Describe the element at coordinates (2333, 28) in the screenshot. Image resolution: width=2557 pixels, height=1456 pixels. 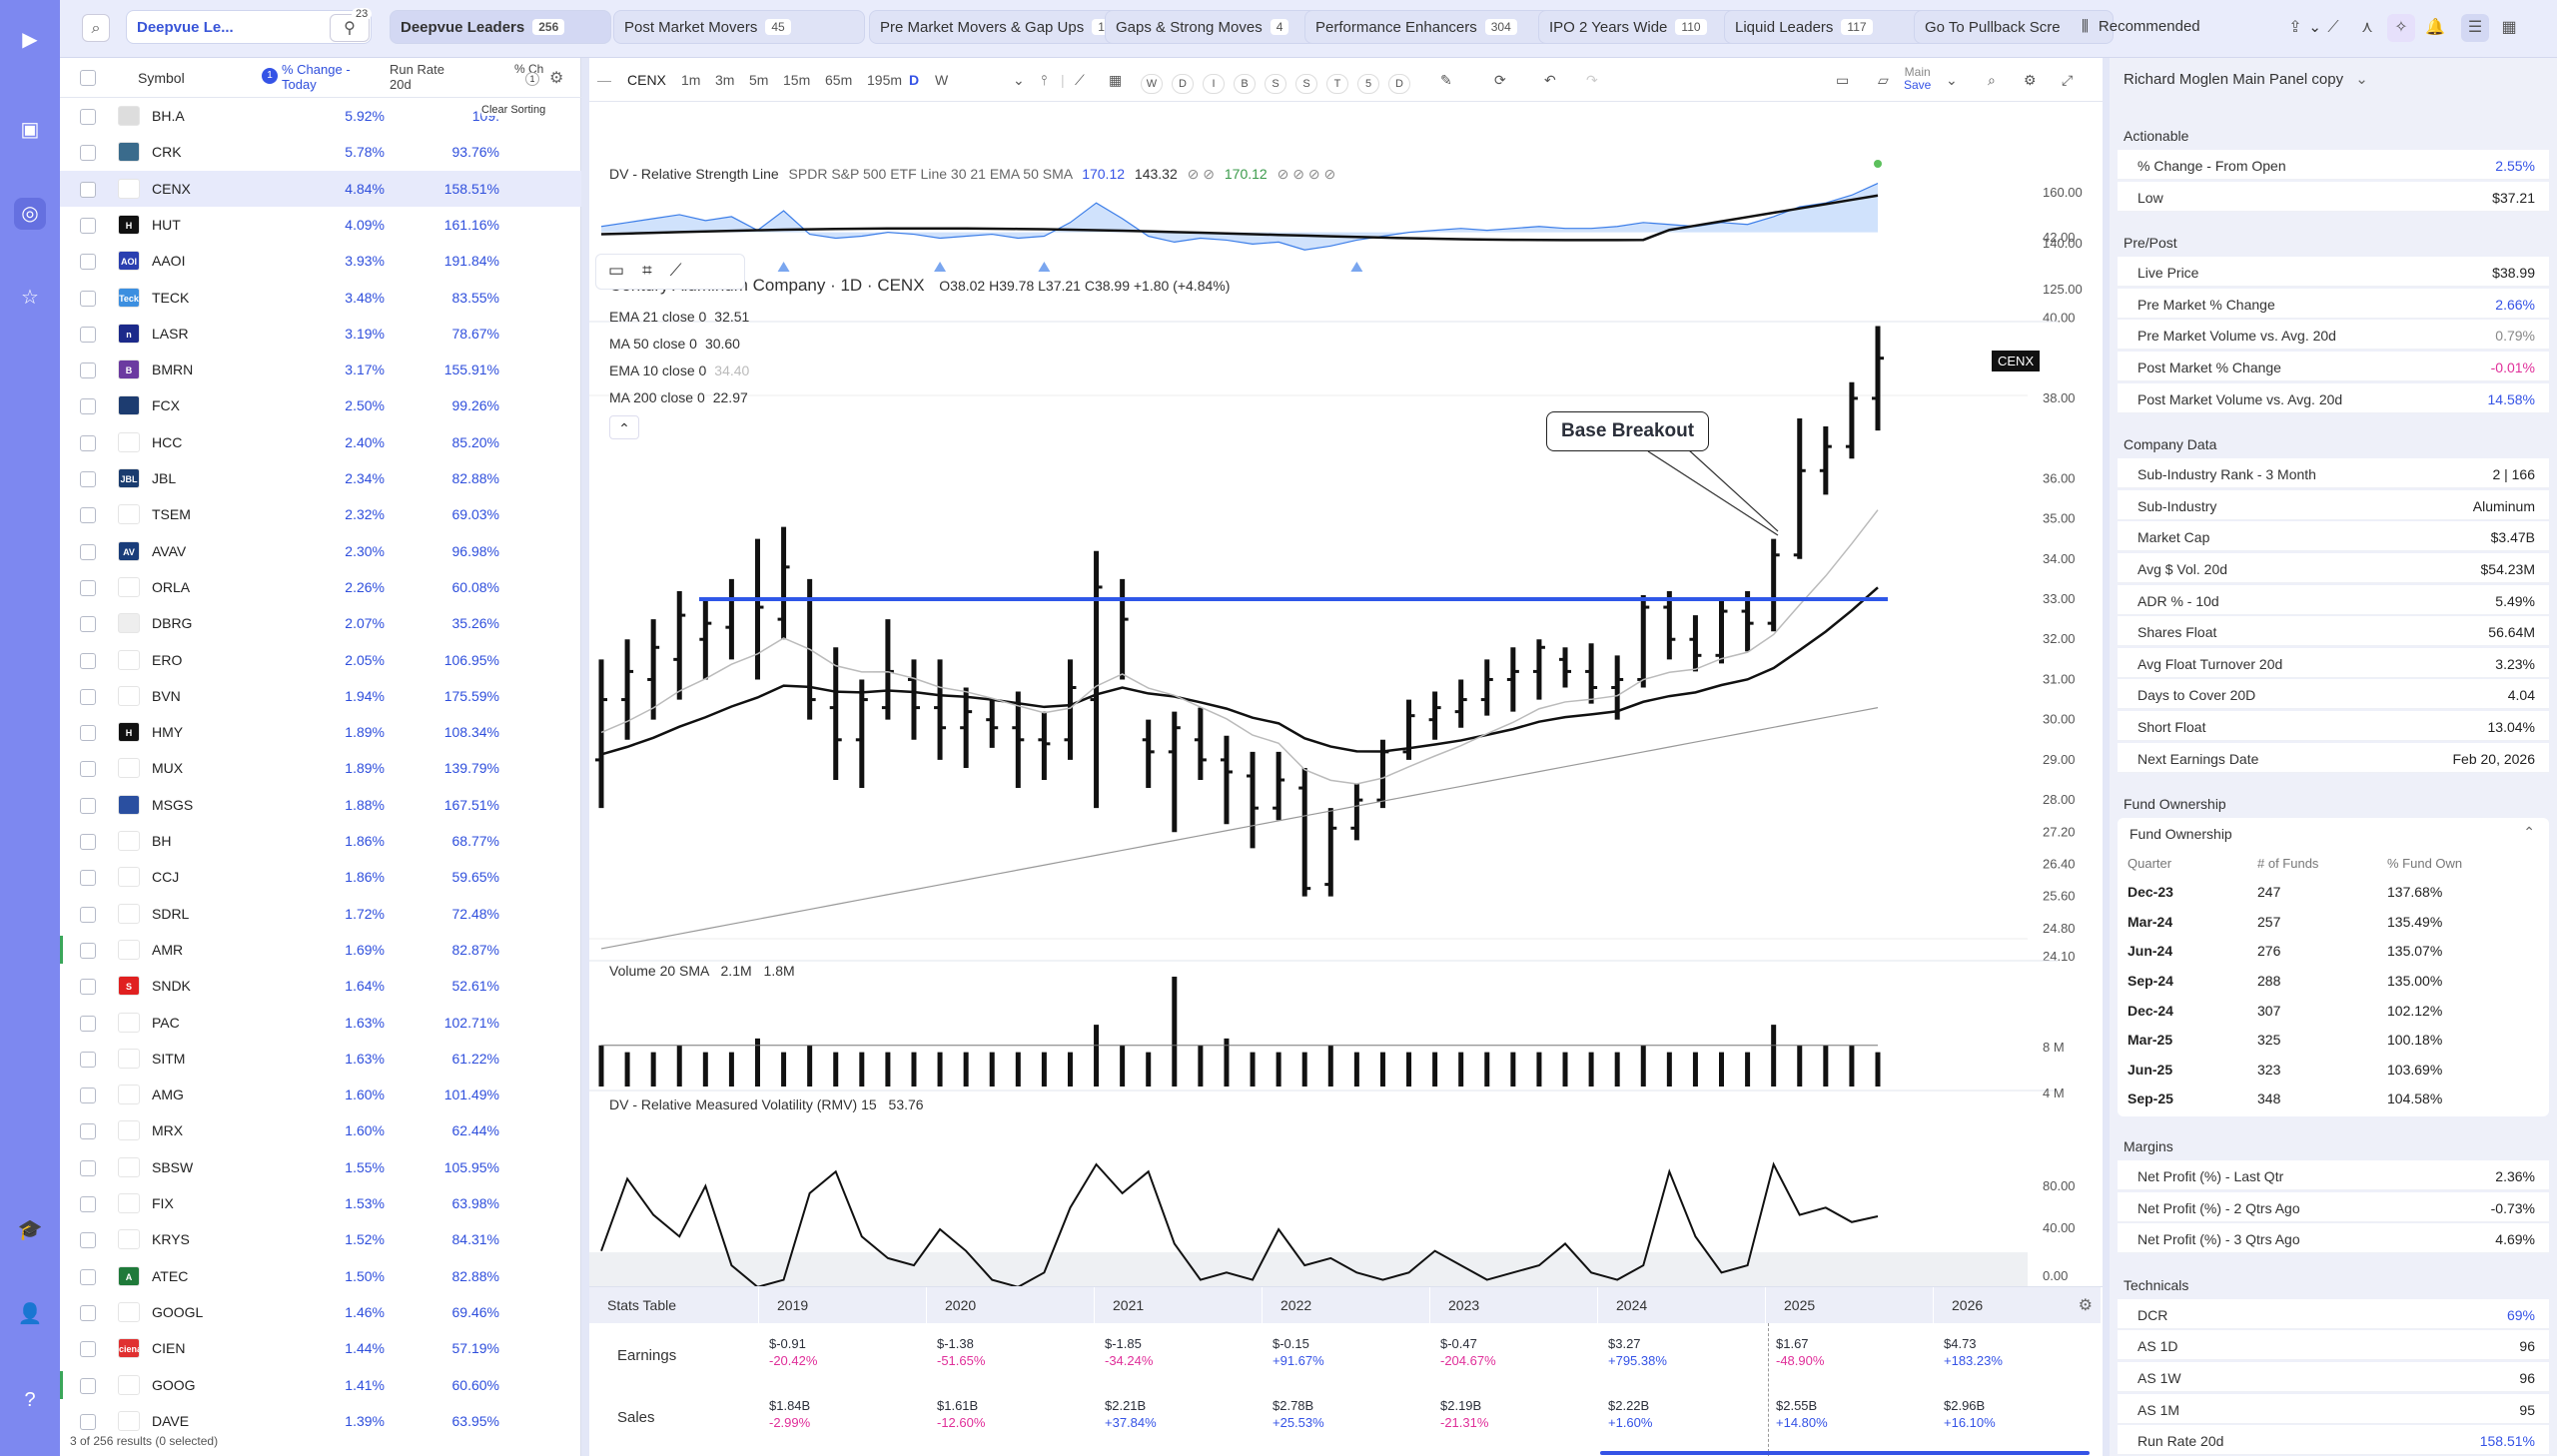
I see `chart-line-icon: ⟋` at that location.